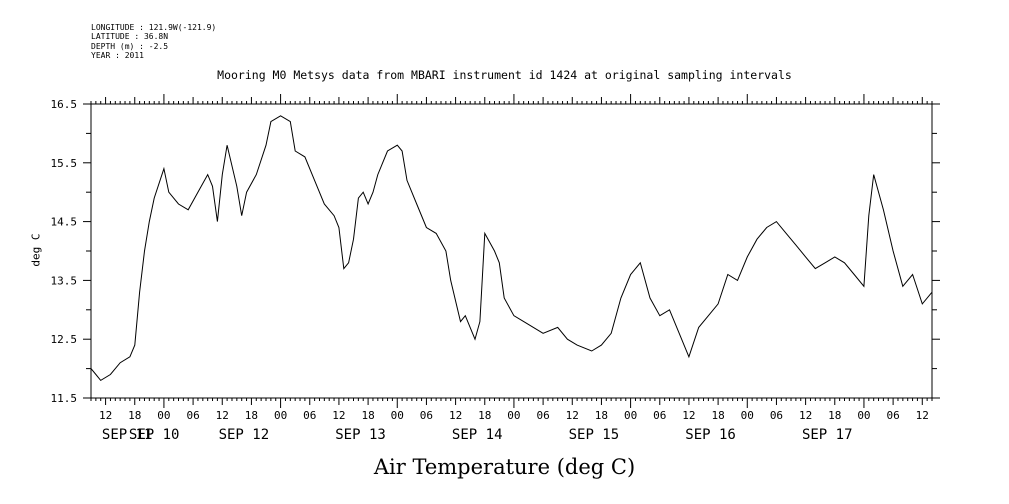 This screenshot has height=504, width=1009. Describe the element at coordinates (64, 280) in the screenshot. I see `y-tick-label: 13.5` at that location.